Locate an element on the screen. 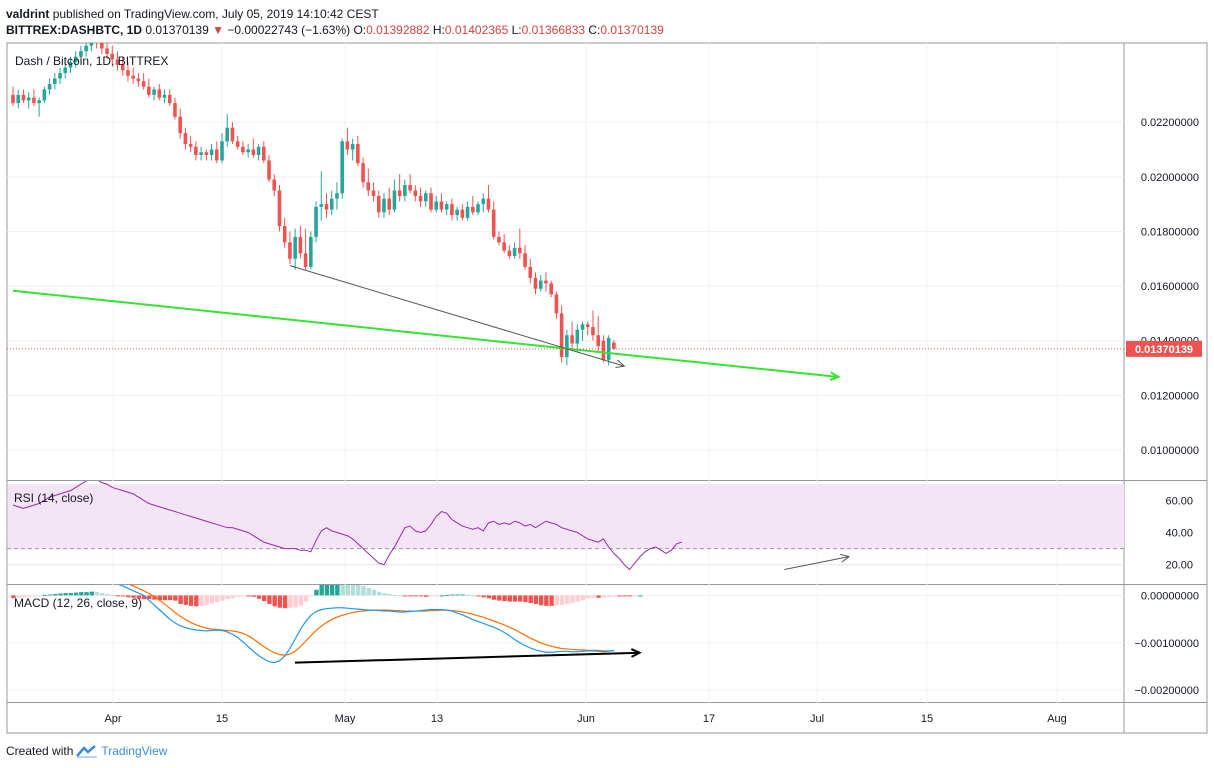 This screenshot has width=1214, height=768. macd-histogram is located at coordinates (327, 597).